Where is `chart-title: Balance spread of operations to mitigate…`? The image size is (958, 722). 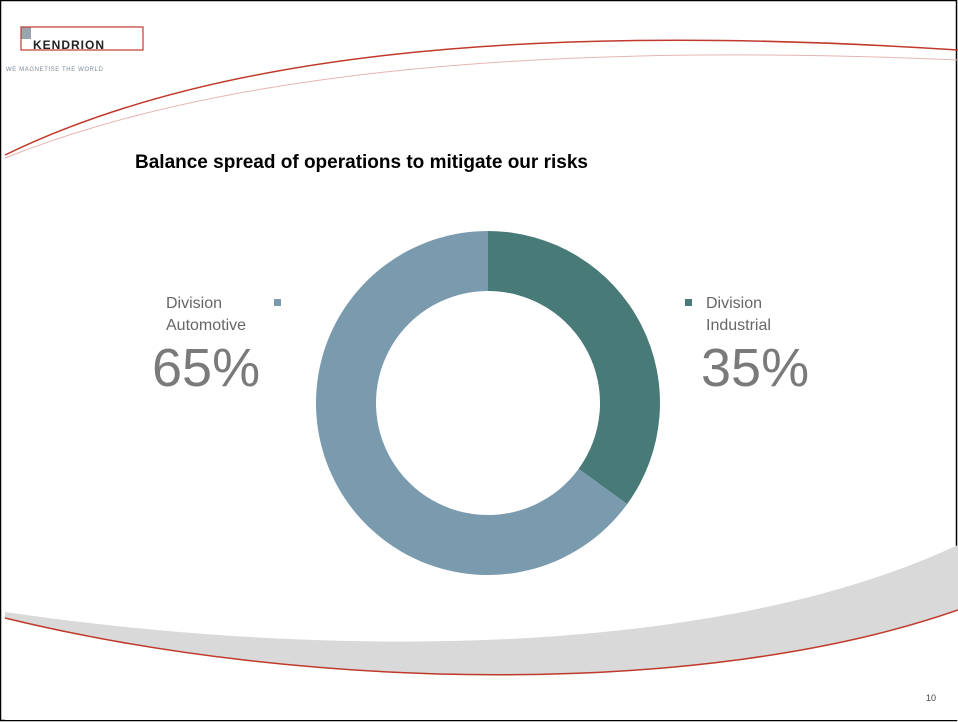 chart-title: Balance spread of operations to mitigate… is located at coordinates (361, 162).